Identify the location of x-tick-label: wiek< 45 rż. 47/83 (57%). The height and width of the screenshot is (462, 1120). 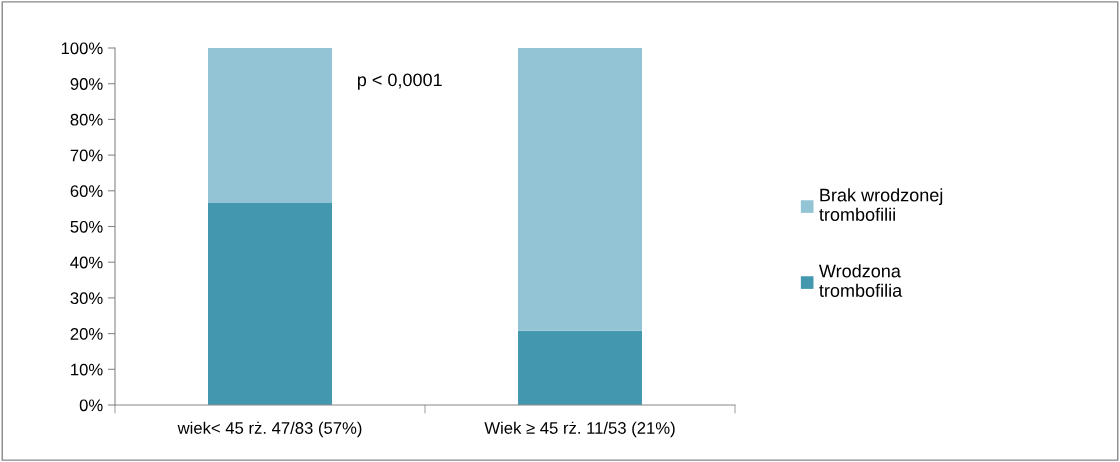
(269, 429).